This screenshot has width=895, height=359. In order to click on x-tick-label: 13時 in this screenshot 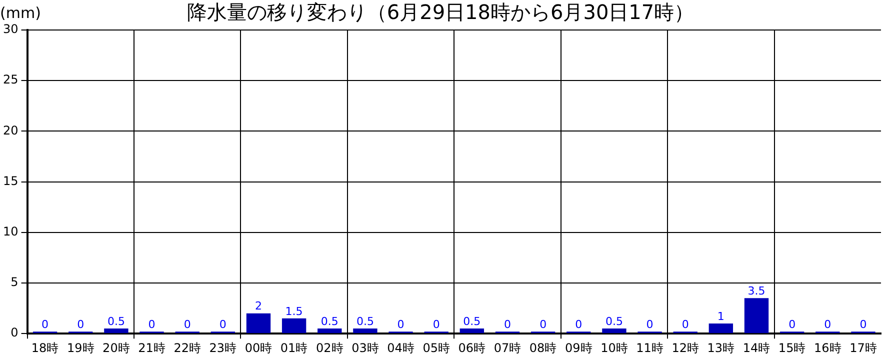, I will do `click(721, 347)`.